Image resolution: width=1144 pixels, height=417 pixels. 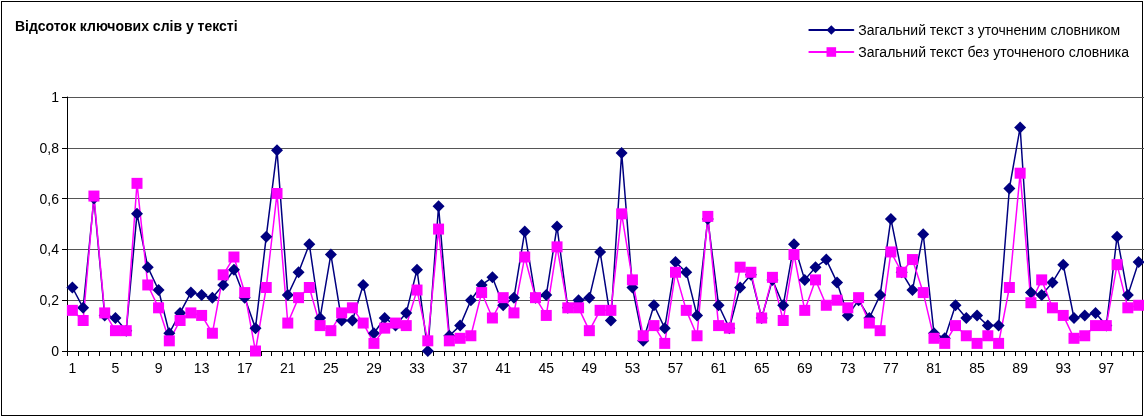 What do you see at coordinates (72, 368) in the screenshot?
I see `x-tick-label: 1` at bounding box center [72, 368].